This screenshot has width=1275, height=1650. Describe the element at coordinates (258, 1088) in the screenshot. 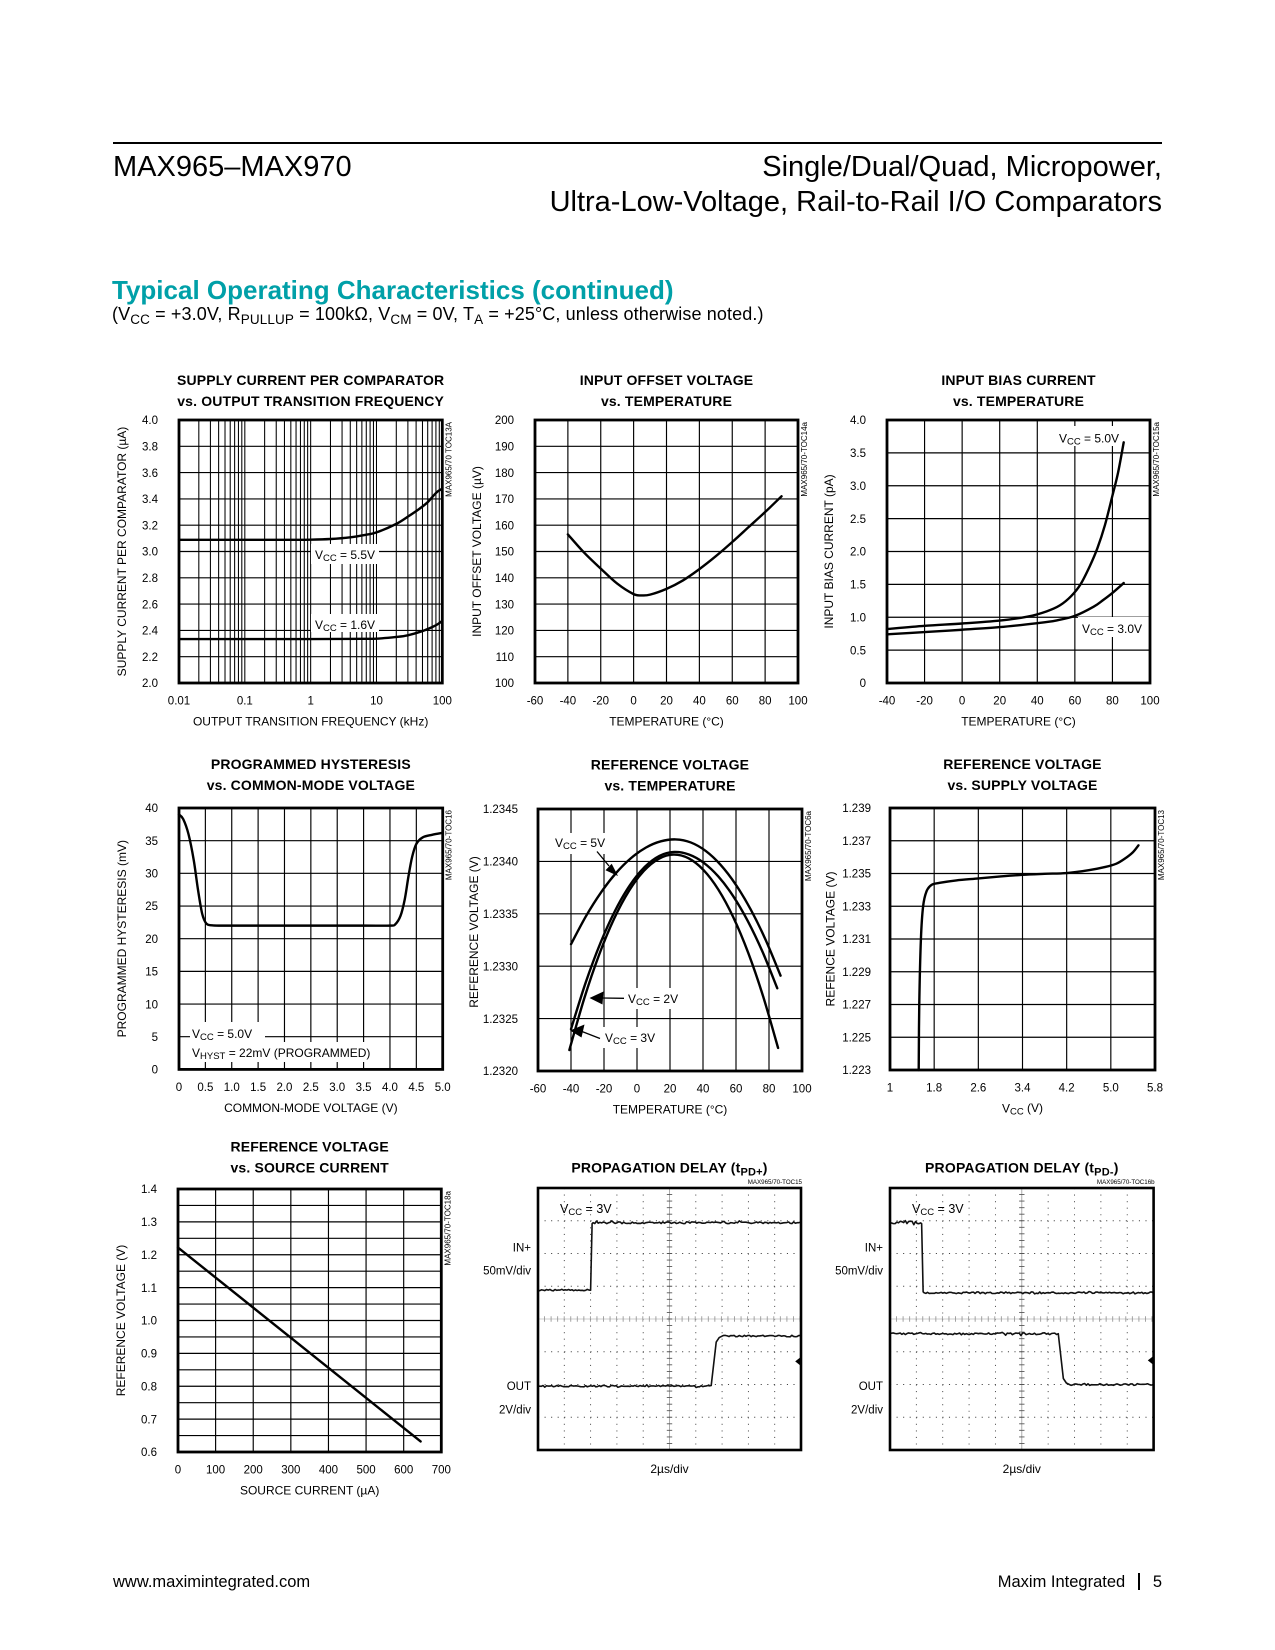

I see `svg-text: 1.5` at that location.